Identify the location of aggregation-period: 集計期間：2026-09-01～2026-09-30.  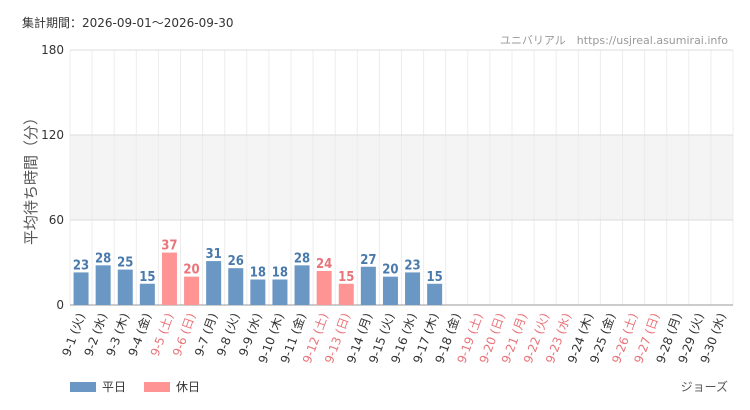
(128, 23).